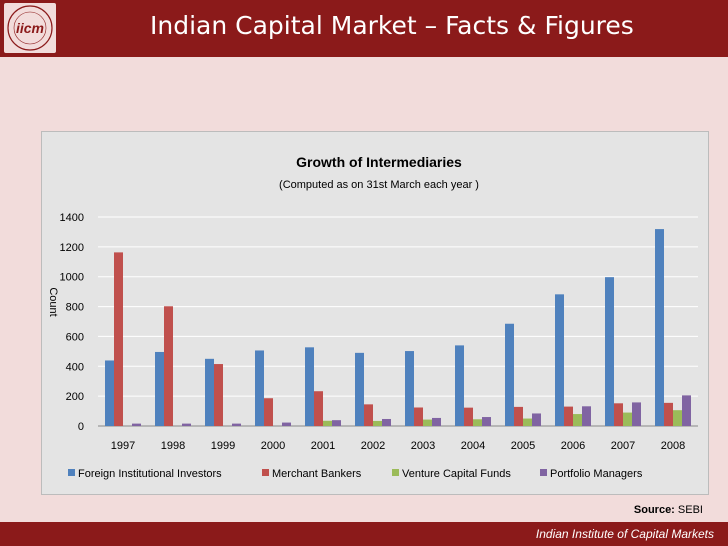 The height and width of the screenshot is (546, 728). Describe the element at coordinates (523, 446) in the screenshot. I see `x-tick-label: 2005` at that location.